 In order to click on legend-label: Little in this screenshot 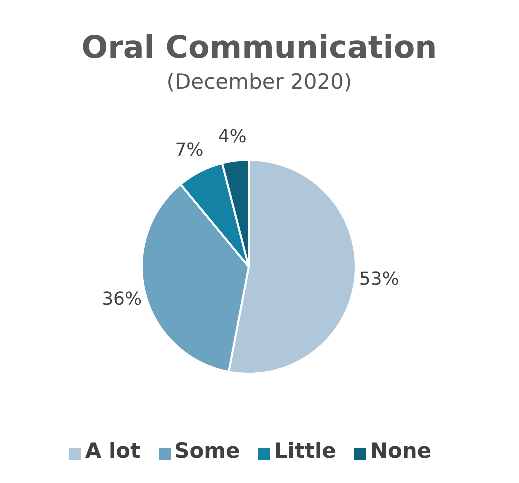, I will do `click(305, 451)`.